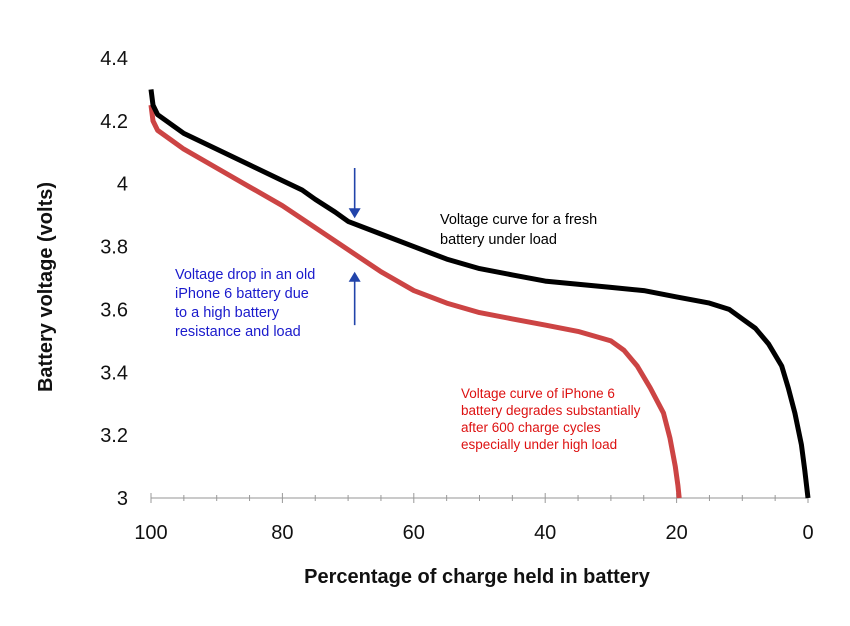  Describe the element at coordinates (479, 498) in the screenshot. I see `x-axis` at that location.